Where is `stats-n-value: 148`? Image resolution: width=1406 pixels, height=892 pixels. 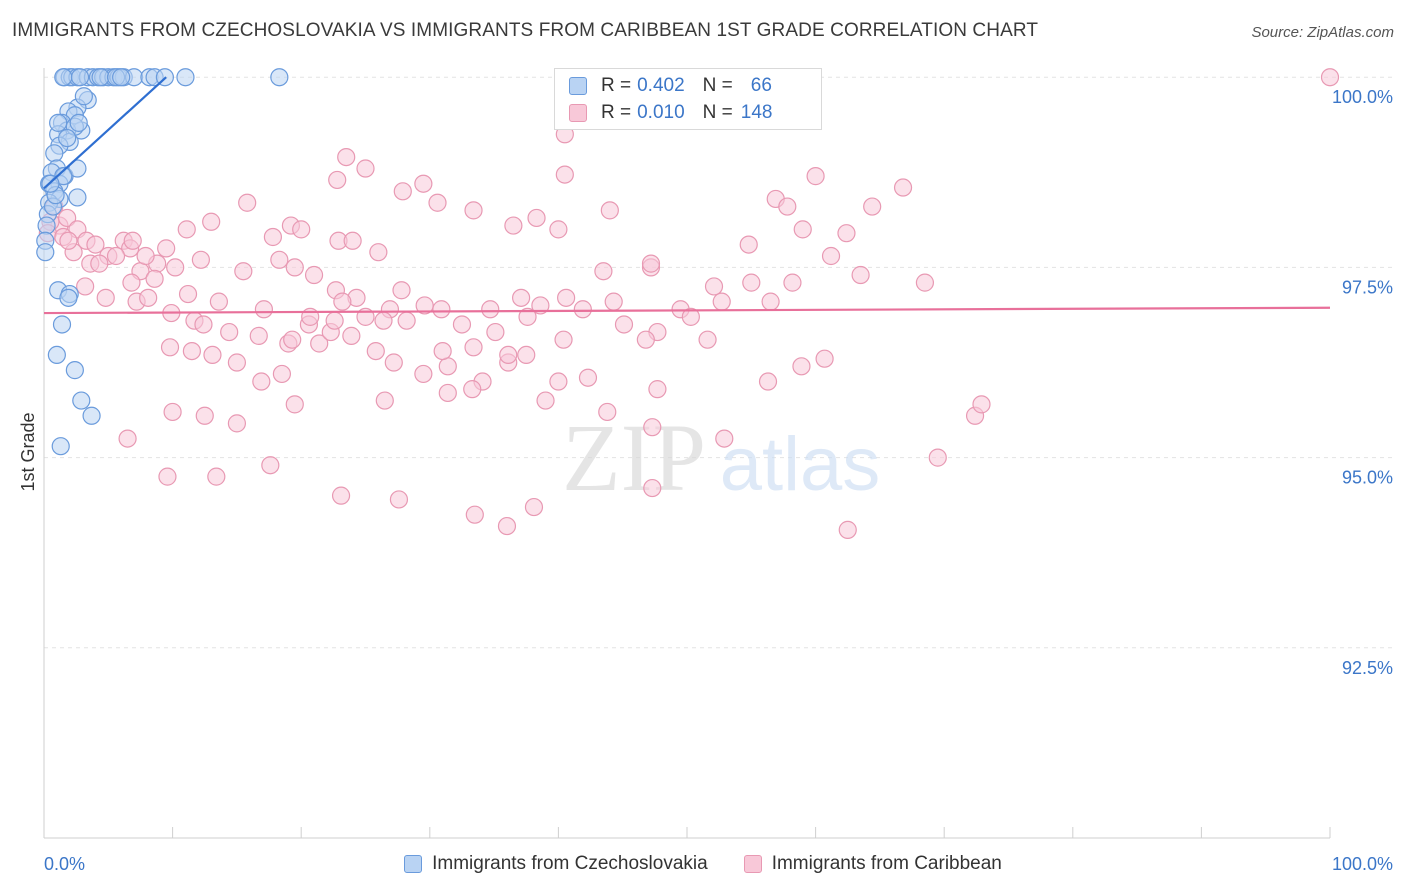 stats-n-value: 148 is located at coordinates (756, 112).